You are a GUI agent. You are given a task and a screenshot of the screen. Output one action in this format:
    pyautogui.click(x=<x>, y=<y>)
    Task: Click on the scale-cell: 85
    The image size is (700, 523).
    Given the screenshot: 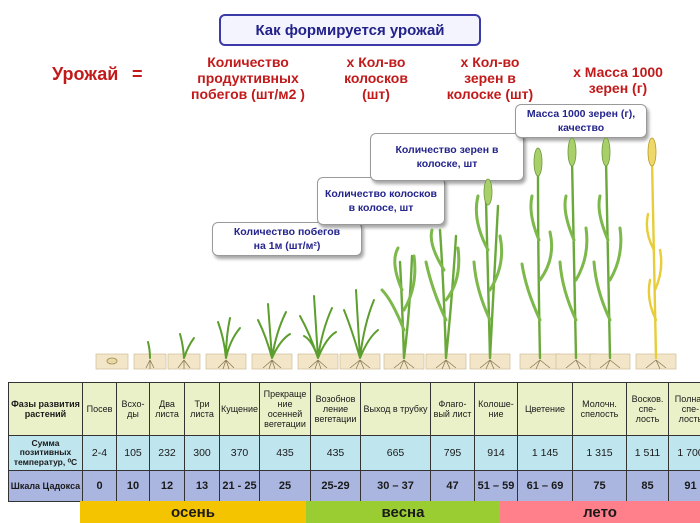 What is the action you would take?
    pyautogui.click(x=647, y=486)
    